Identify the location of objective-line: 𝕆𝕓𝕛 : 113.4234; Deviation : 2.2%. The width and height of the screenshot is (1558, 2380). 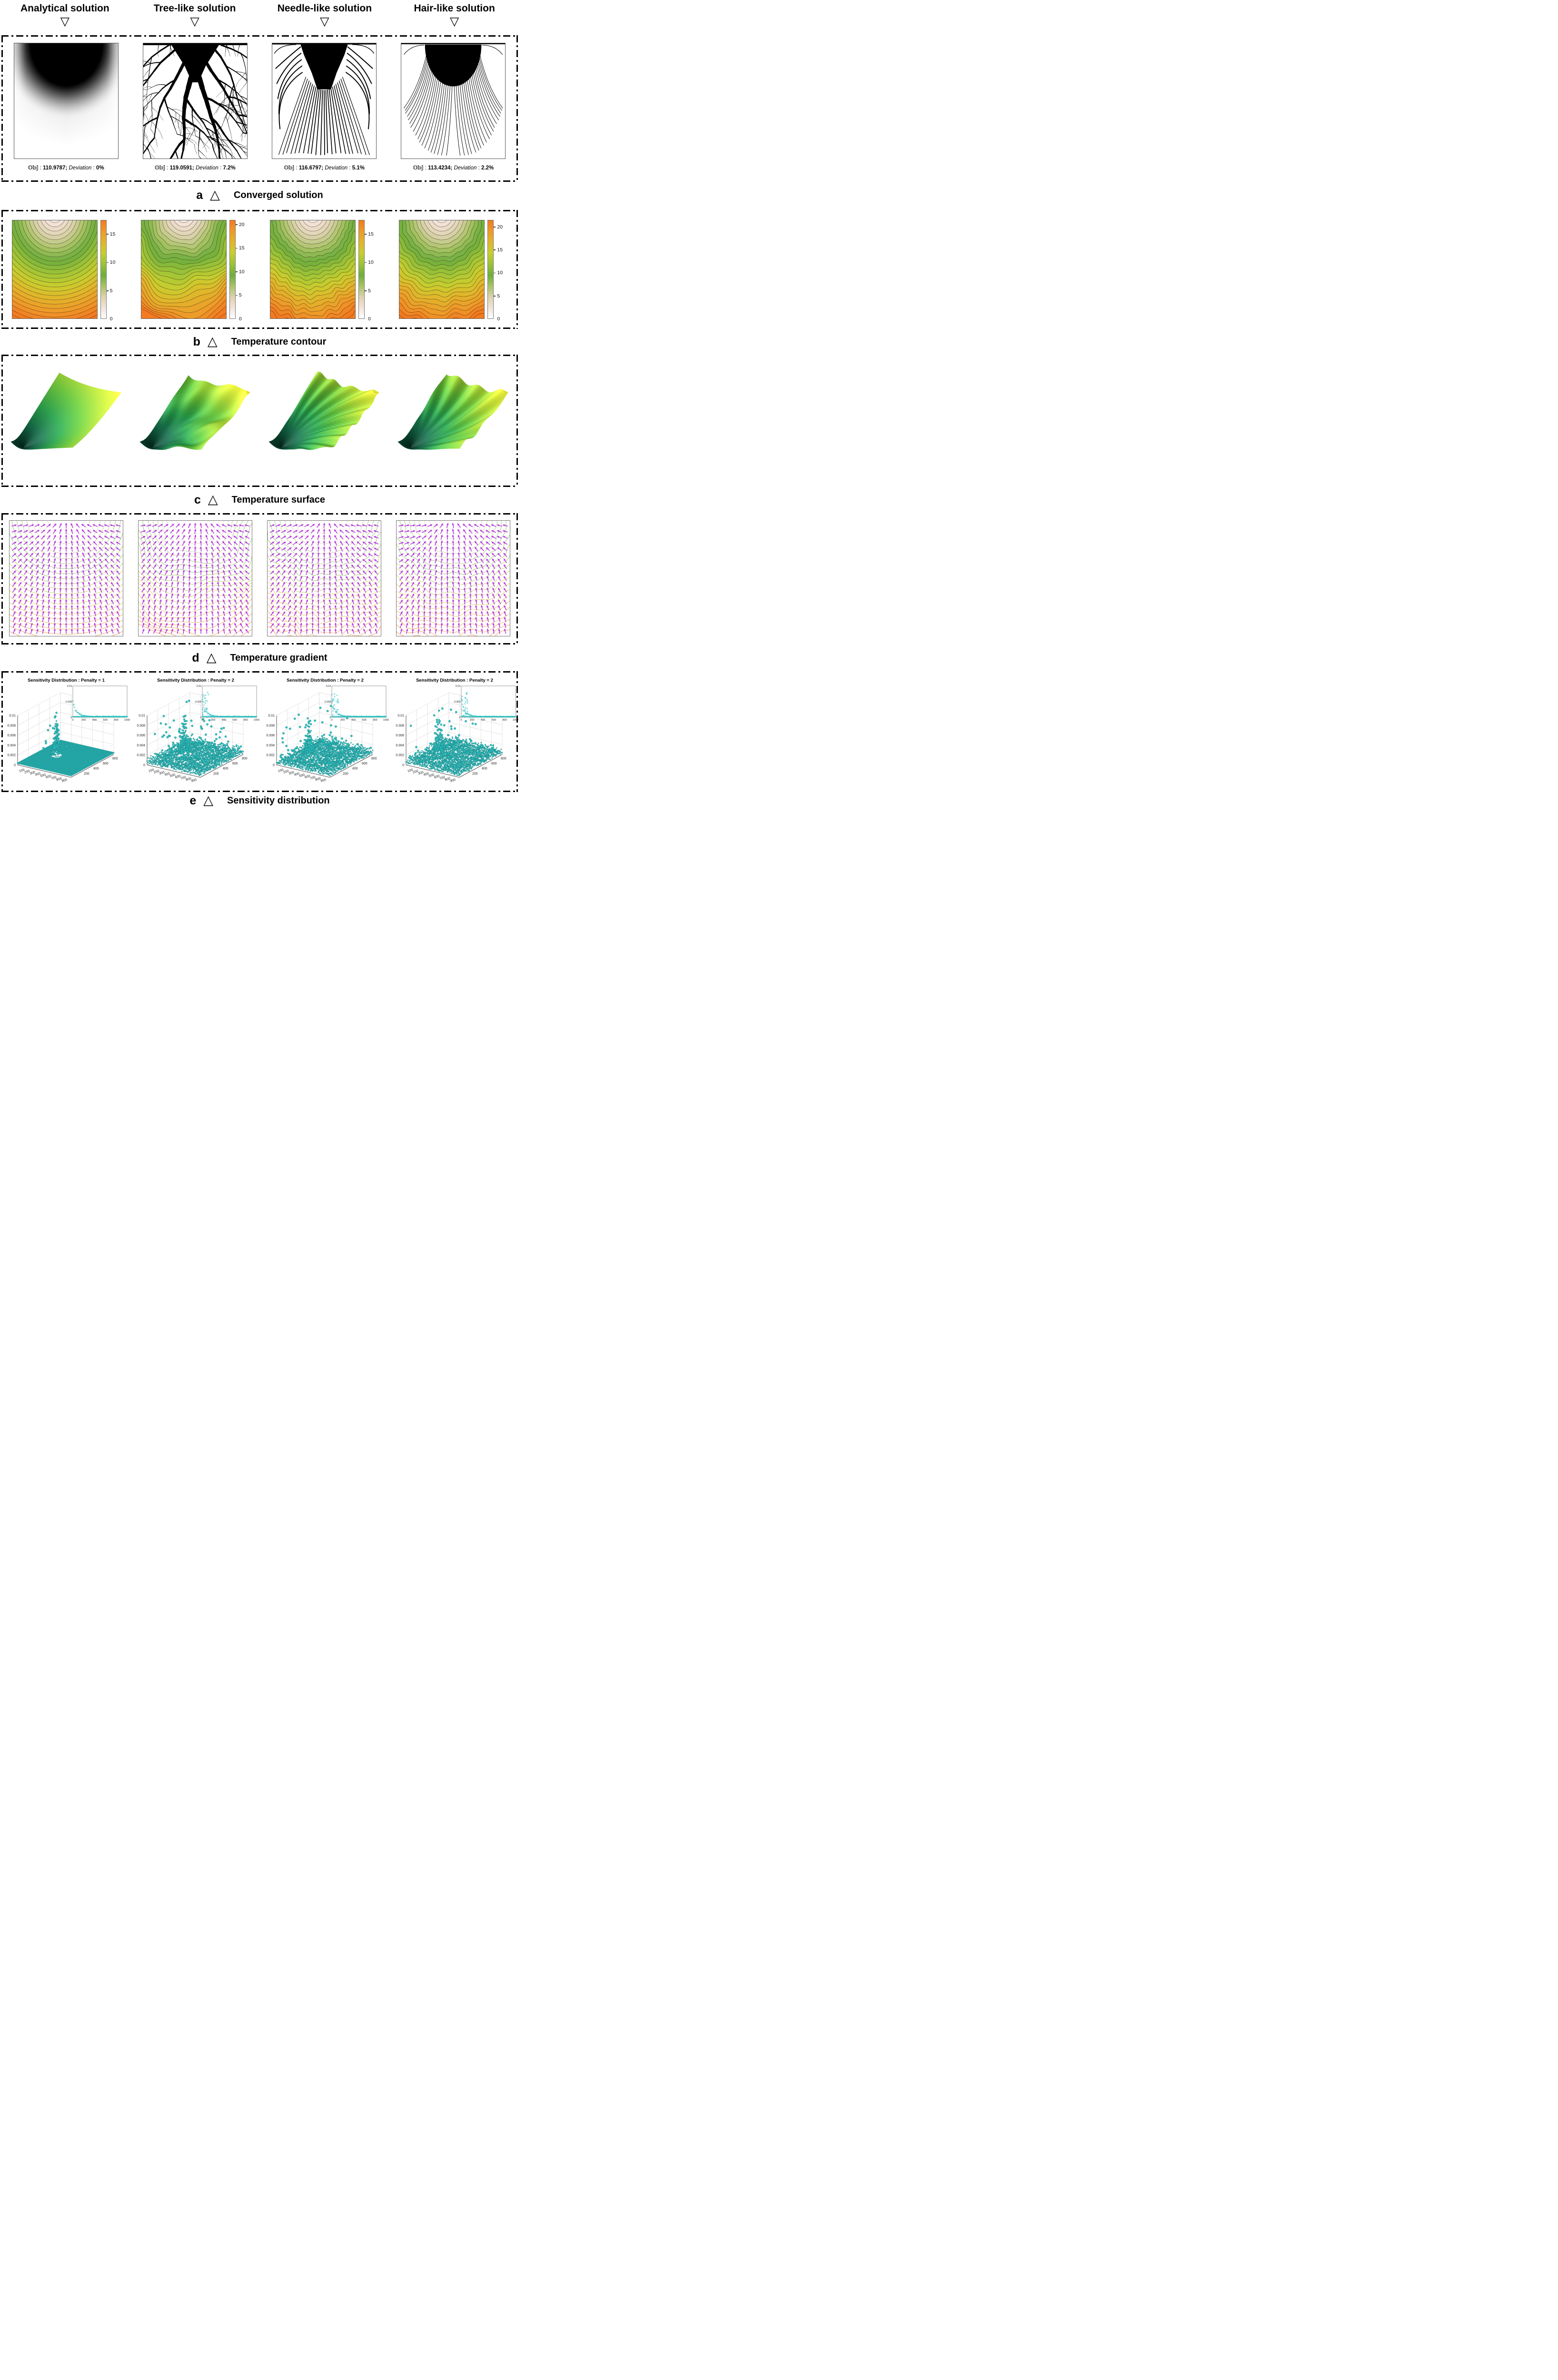
(453, 167).